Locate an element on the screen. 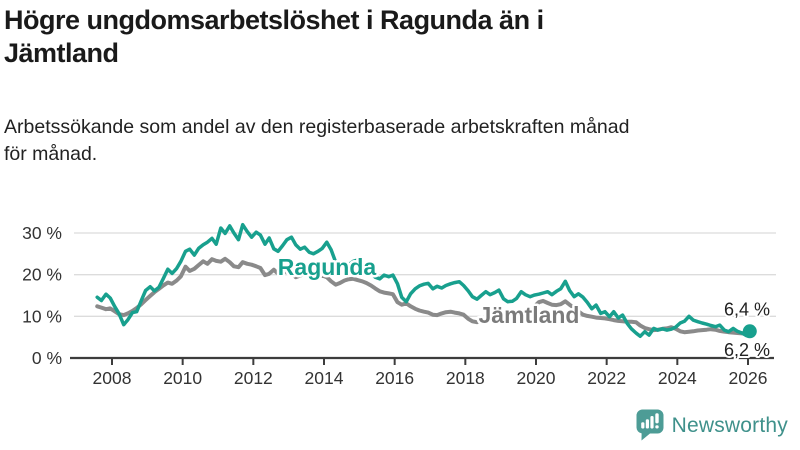 This screenshot has height=450, width=800. series-line-jamtland is located at coordinates (422, 296).